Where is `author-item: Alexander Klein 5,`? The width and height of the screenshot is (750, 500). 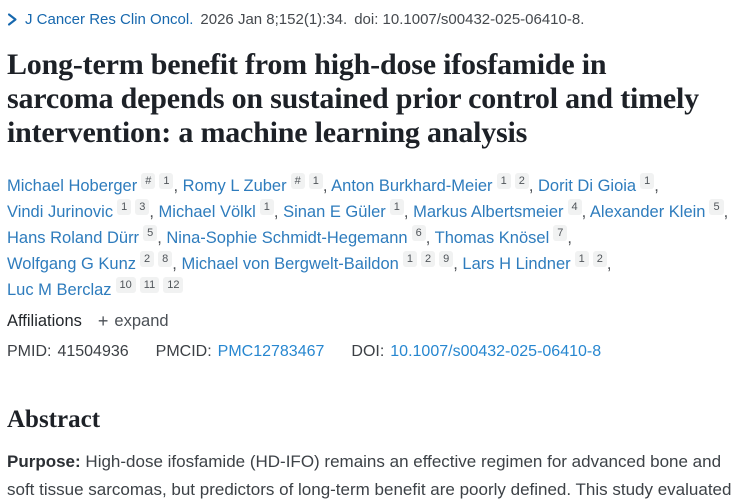 author-item: Alexander Klein 5, is located at coordinates (659, 209).